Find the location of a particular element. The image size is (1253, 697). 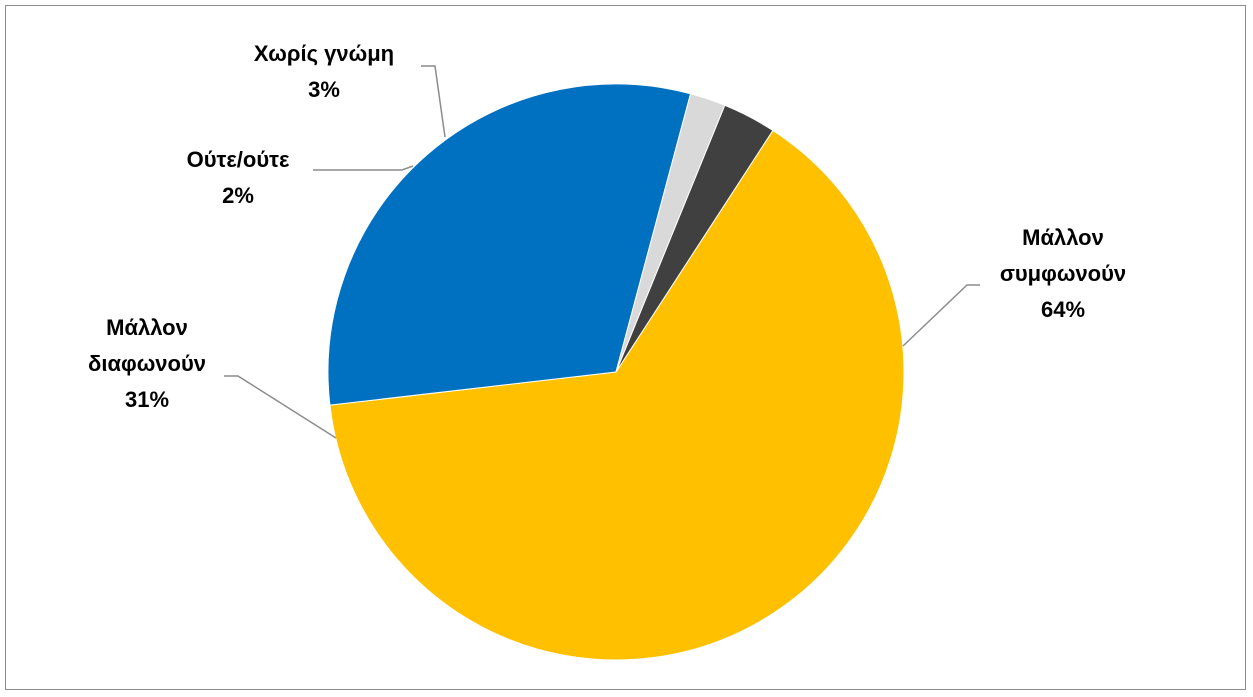

pie-slice-χωρις-γνωμη is located at coordinates (694, 238).